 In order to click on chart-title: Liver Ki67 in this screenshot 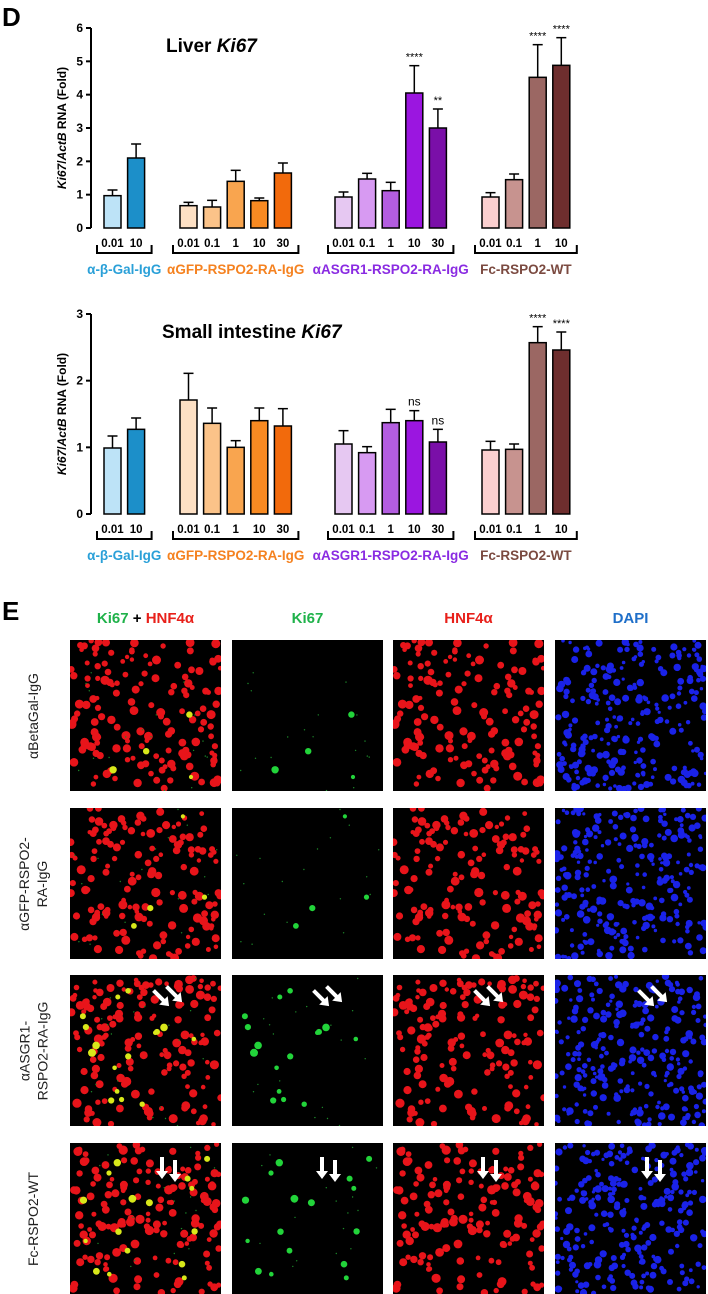, I will do `click(212, 46)`.